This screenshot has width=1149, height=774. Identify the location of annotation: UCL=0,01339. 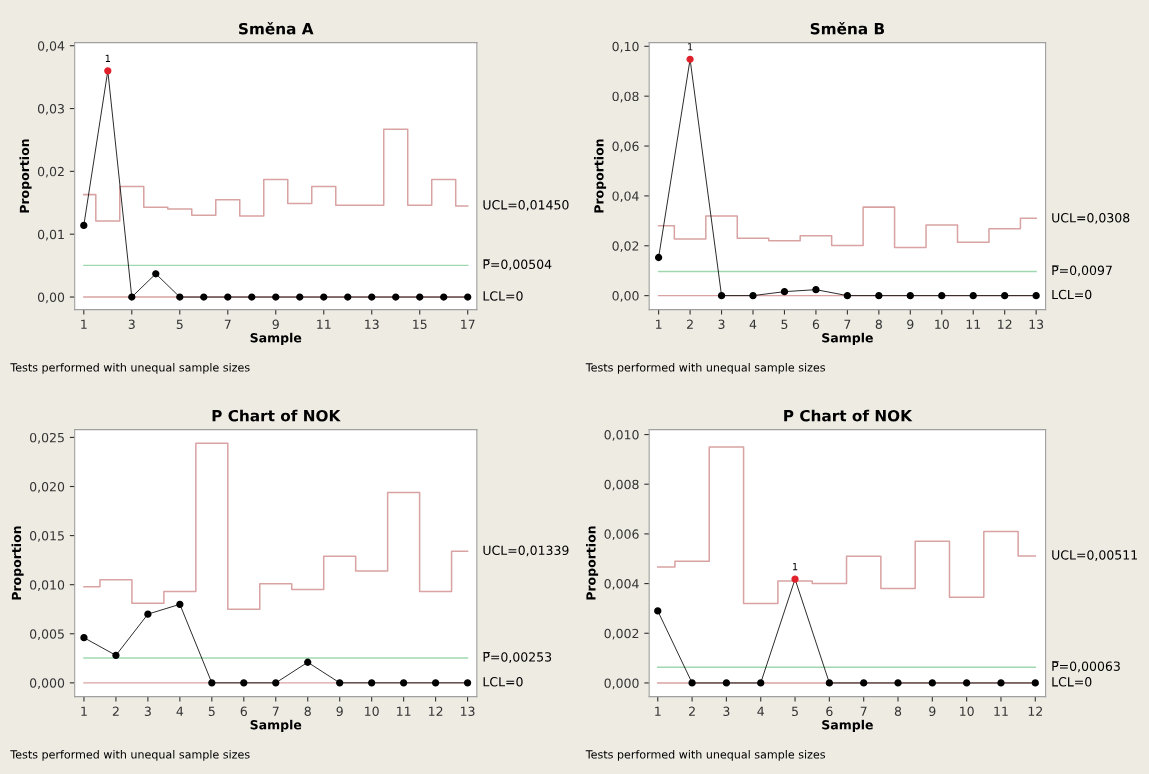
(526, 551).